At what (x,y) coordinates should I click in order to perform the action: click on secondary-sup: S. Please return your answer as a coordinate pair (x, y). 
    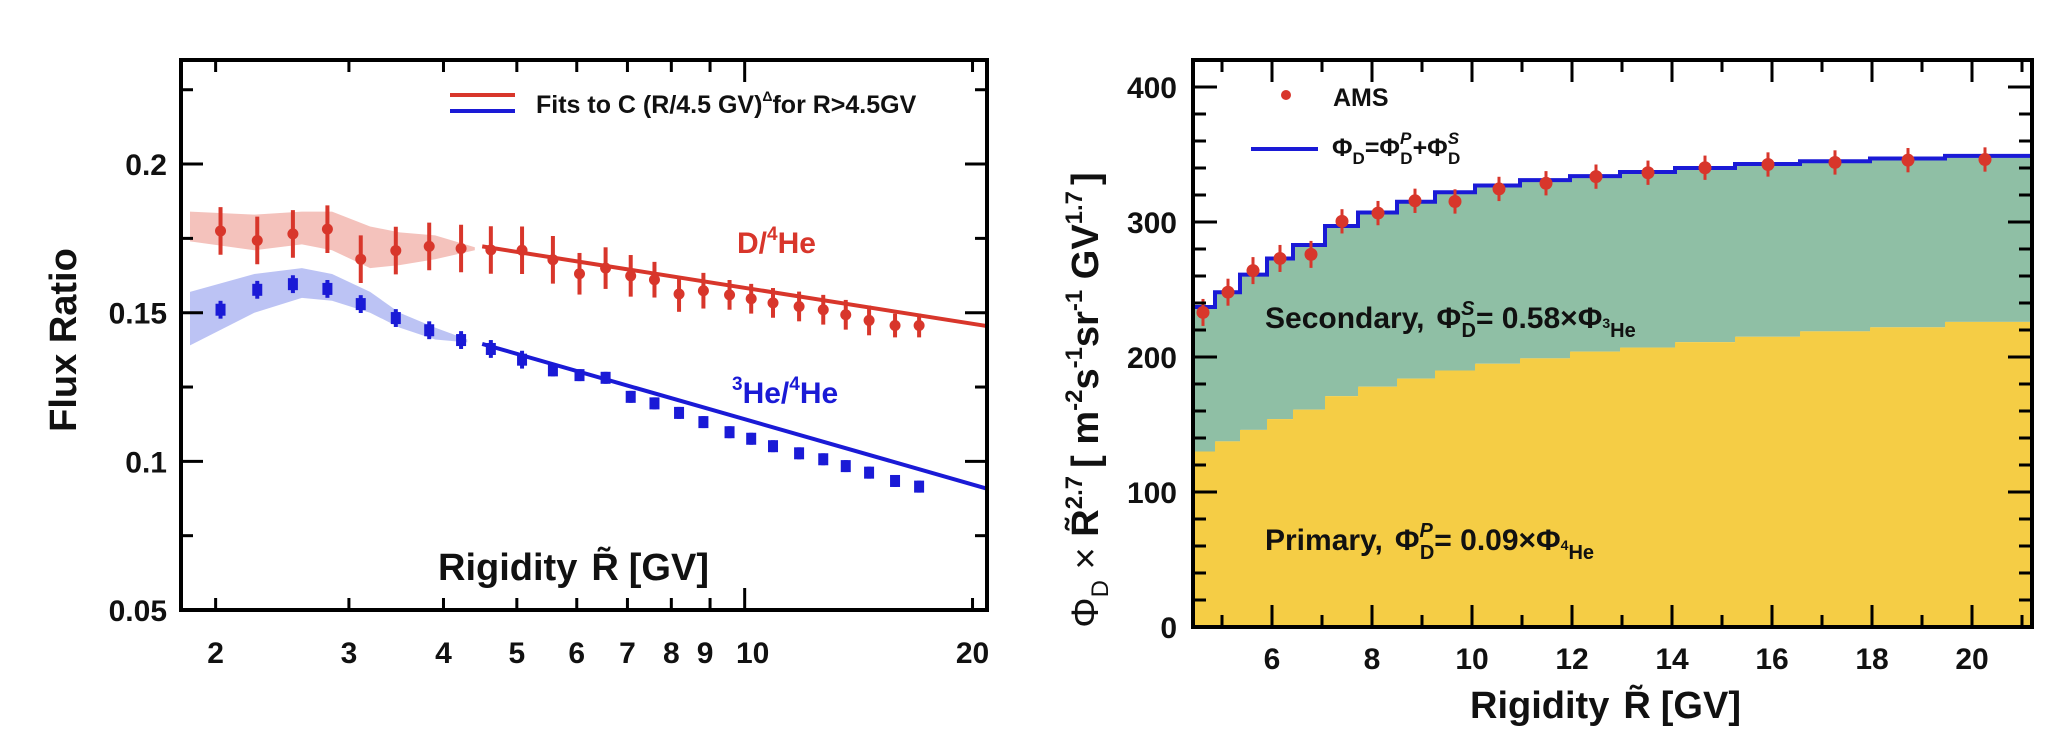
    Looking at the image, I should click on (1468, 309).